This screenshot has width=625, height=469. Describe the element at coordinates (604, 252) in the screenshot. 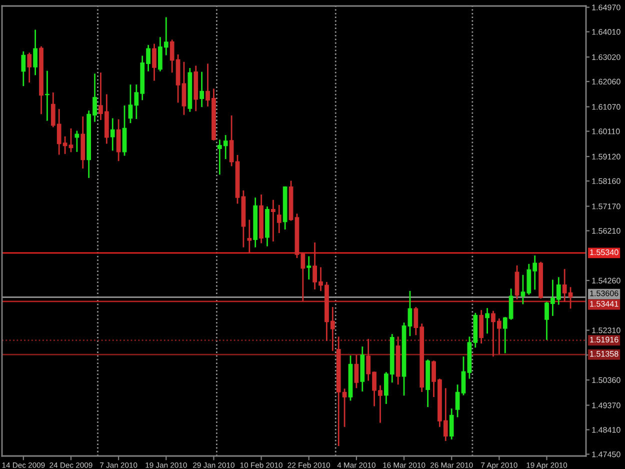

I see `ref-line-label: 1.55340` at that location.